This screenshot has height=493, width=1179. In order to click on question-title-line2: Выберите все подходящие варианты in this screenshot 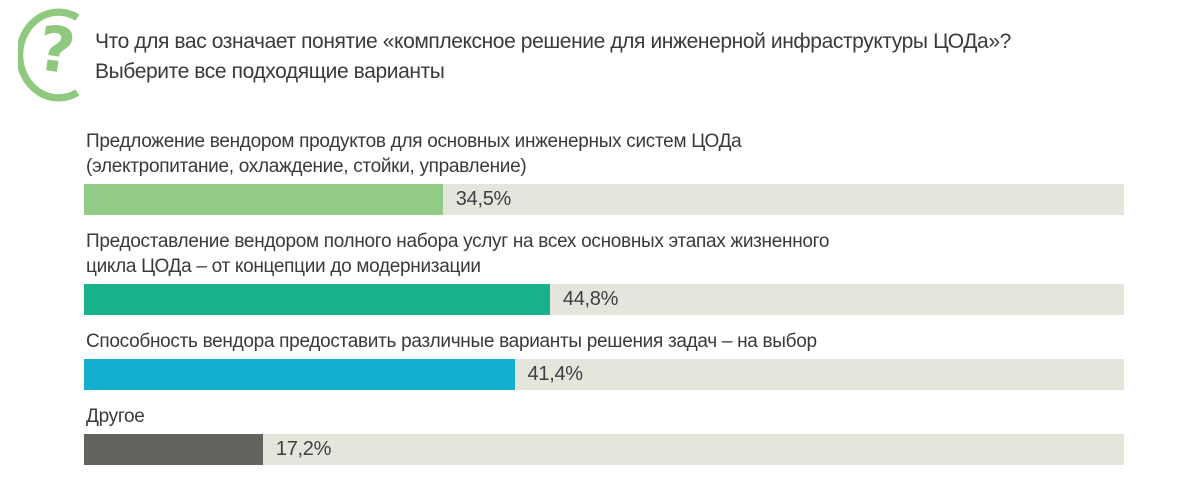, I will do `click(270, 71)`.